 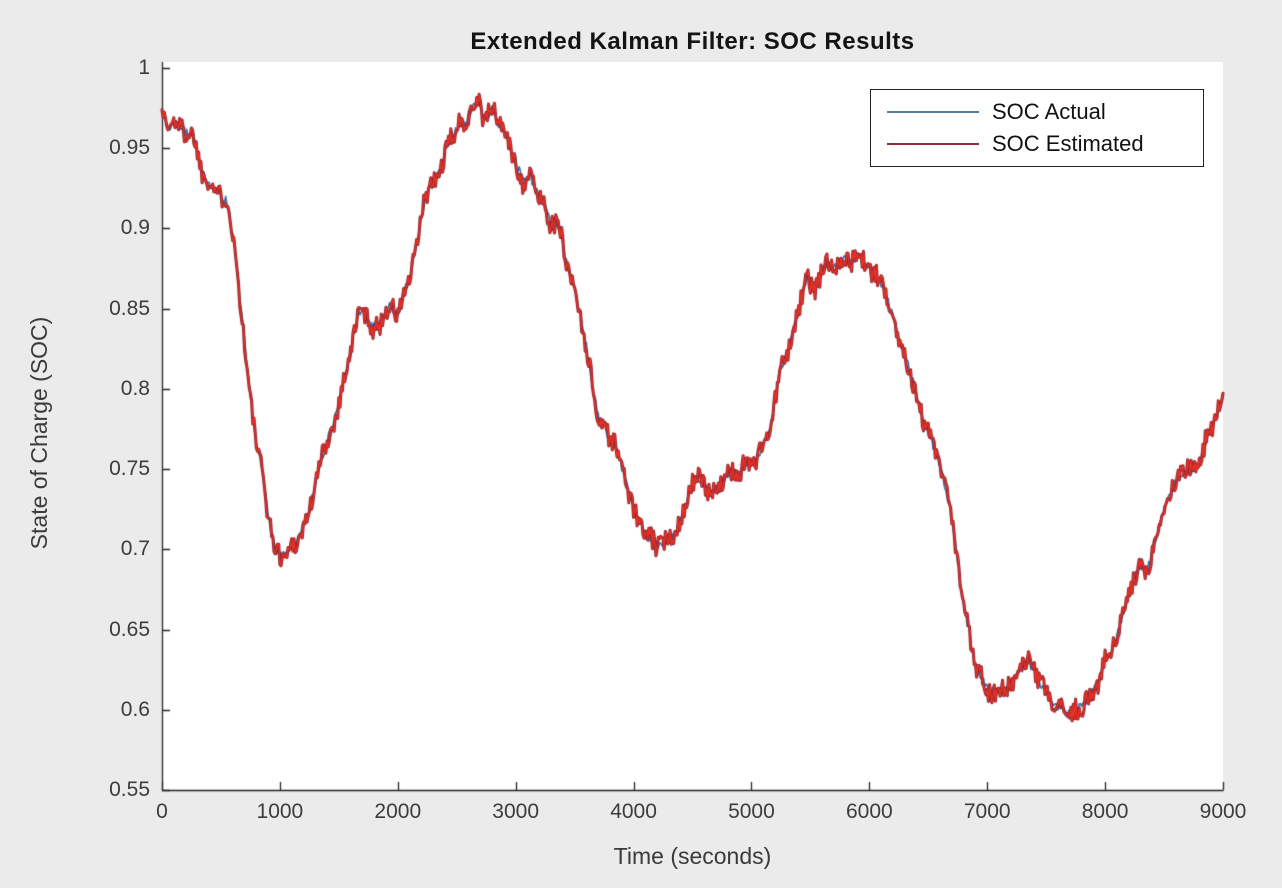 What do you see at coordinates (516, 811) in the screenshot?
I see `x-tick-label: 3000` at bounding box center [516, 811].